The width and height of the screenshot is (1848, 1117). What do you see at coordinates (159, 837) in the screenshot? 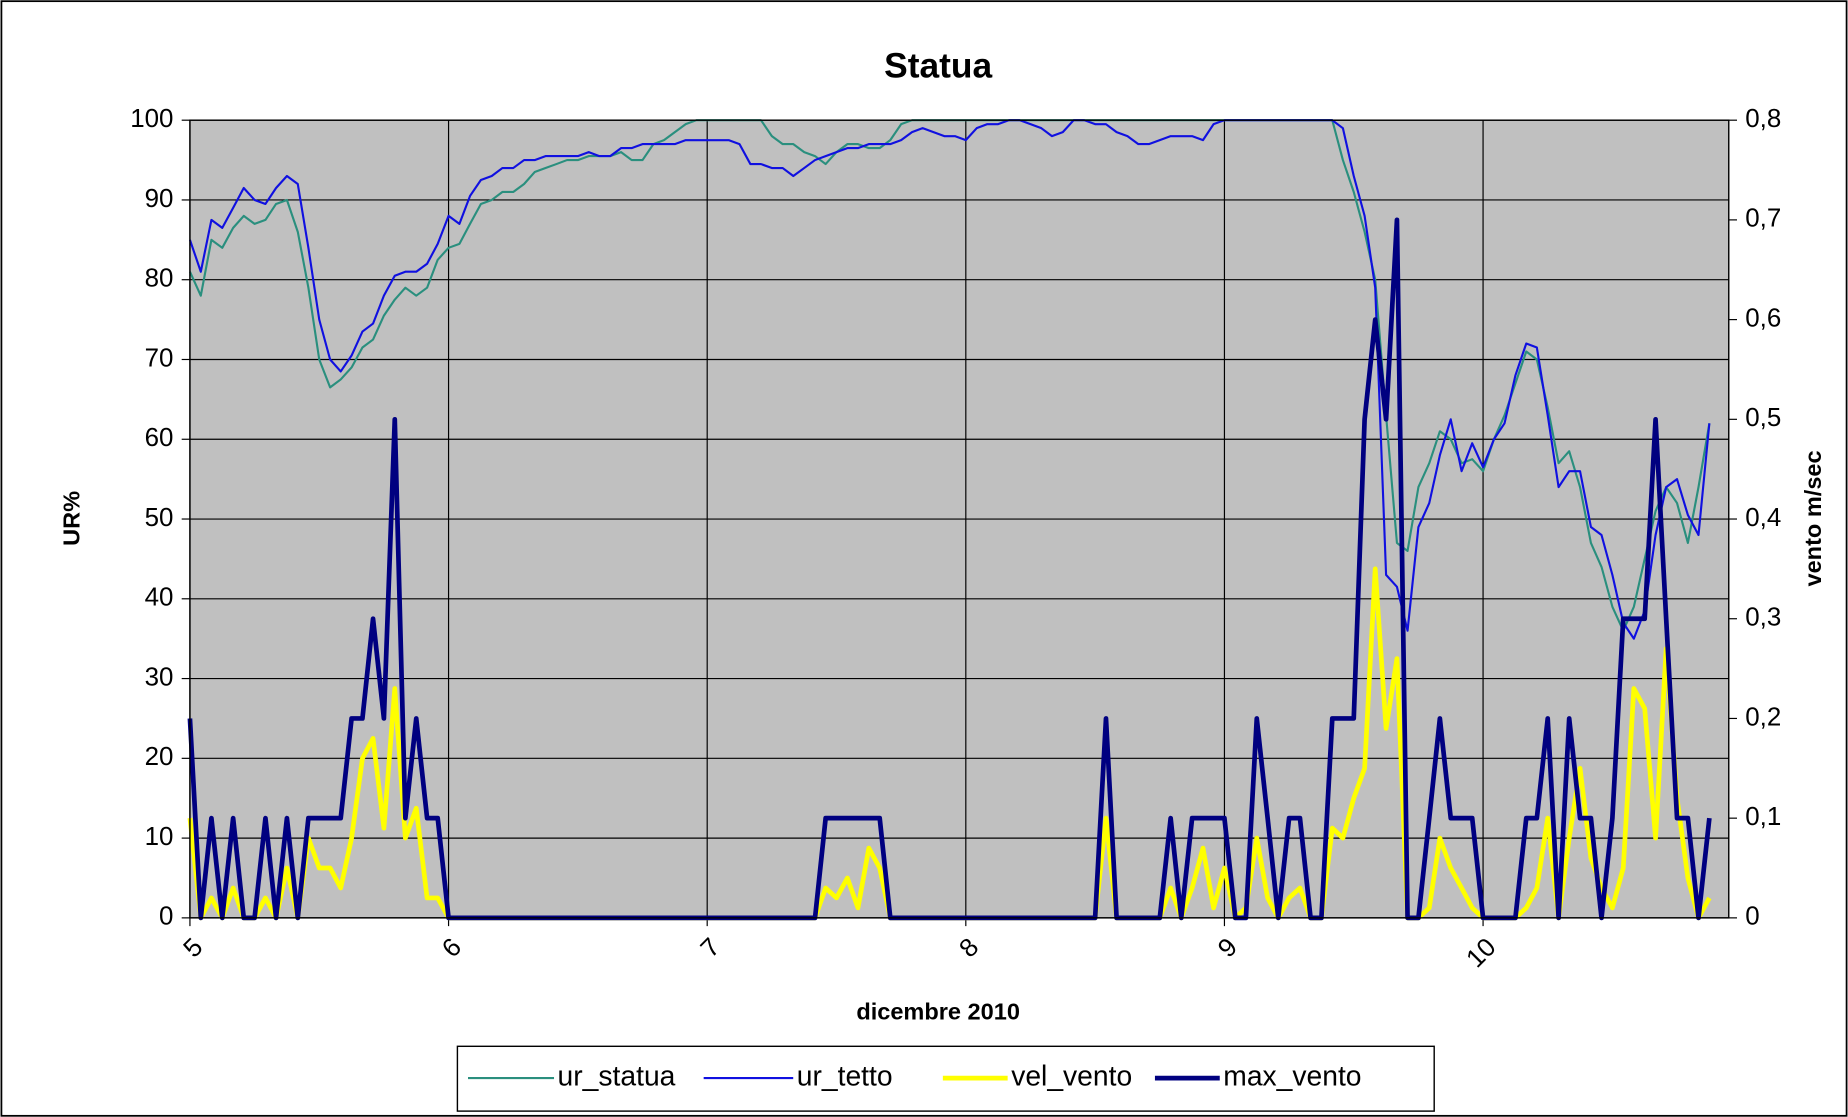
I see `y-tick-label: 10` at bounding box center [159, 837].